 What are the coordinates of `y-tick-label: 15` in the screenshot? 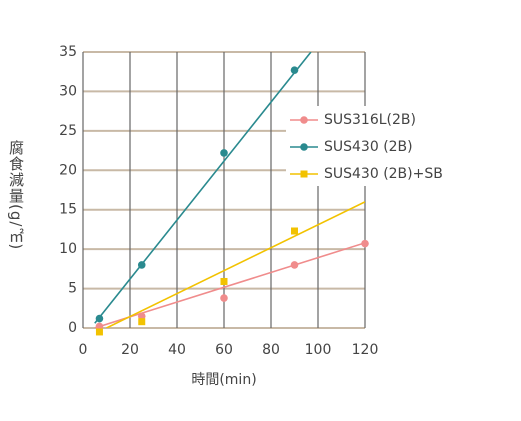 It's located at (68, 210).